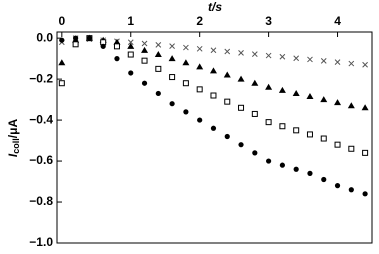 The width and height of the screenshot is (379, 254). What do you see at coordinates (16, 146) in the screenshot?
I see `y-label-sub: coll` at bounding box center [16, 146].